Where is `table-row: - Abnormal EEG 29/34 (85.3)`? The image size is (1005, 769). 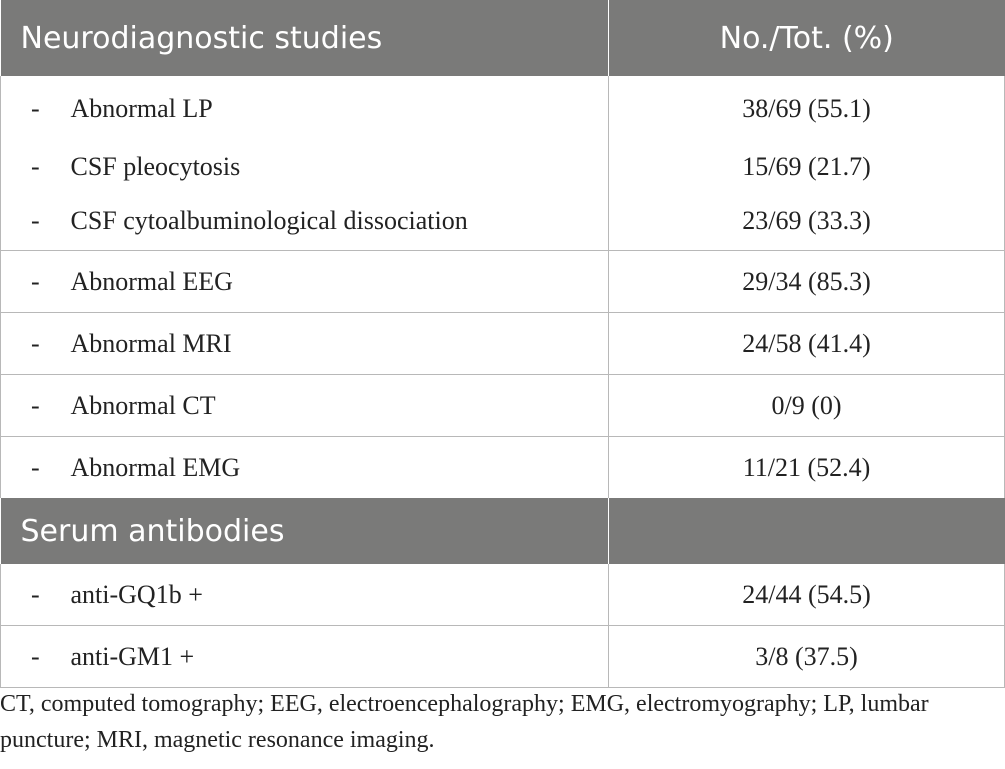 table-row: - Abnormal EEG 29/34 (85.3) is located at coordinates (502, 281).